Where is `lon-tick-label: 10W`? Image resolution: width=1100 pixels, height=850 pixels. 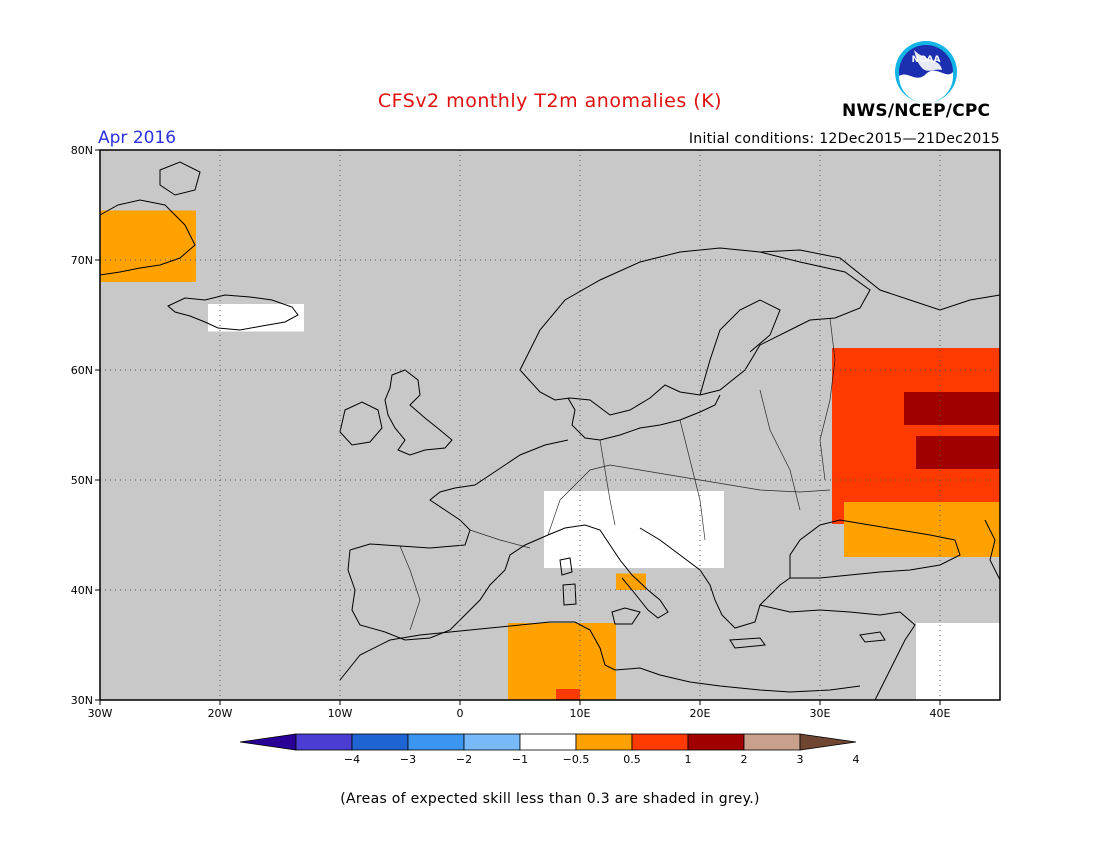 lon-tick-label: 10W is located at coordinates (340, 713).